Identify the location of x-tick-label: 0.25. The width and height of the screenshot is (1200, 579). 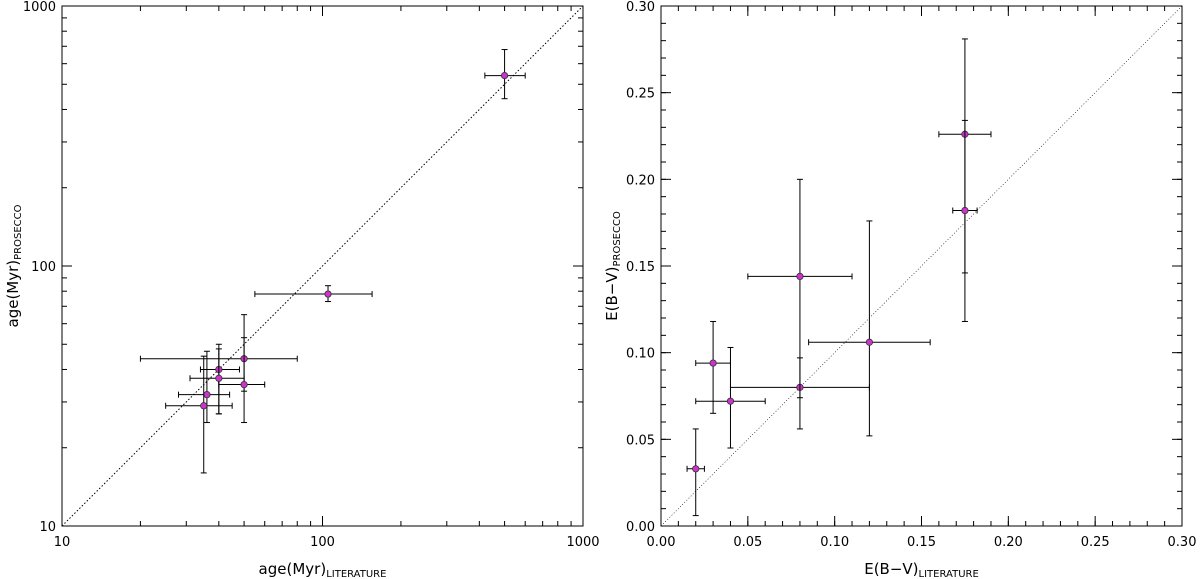
(1095, 542).